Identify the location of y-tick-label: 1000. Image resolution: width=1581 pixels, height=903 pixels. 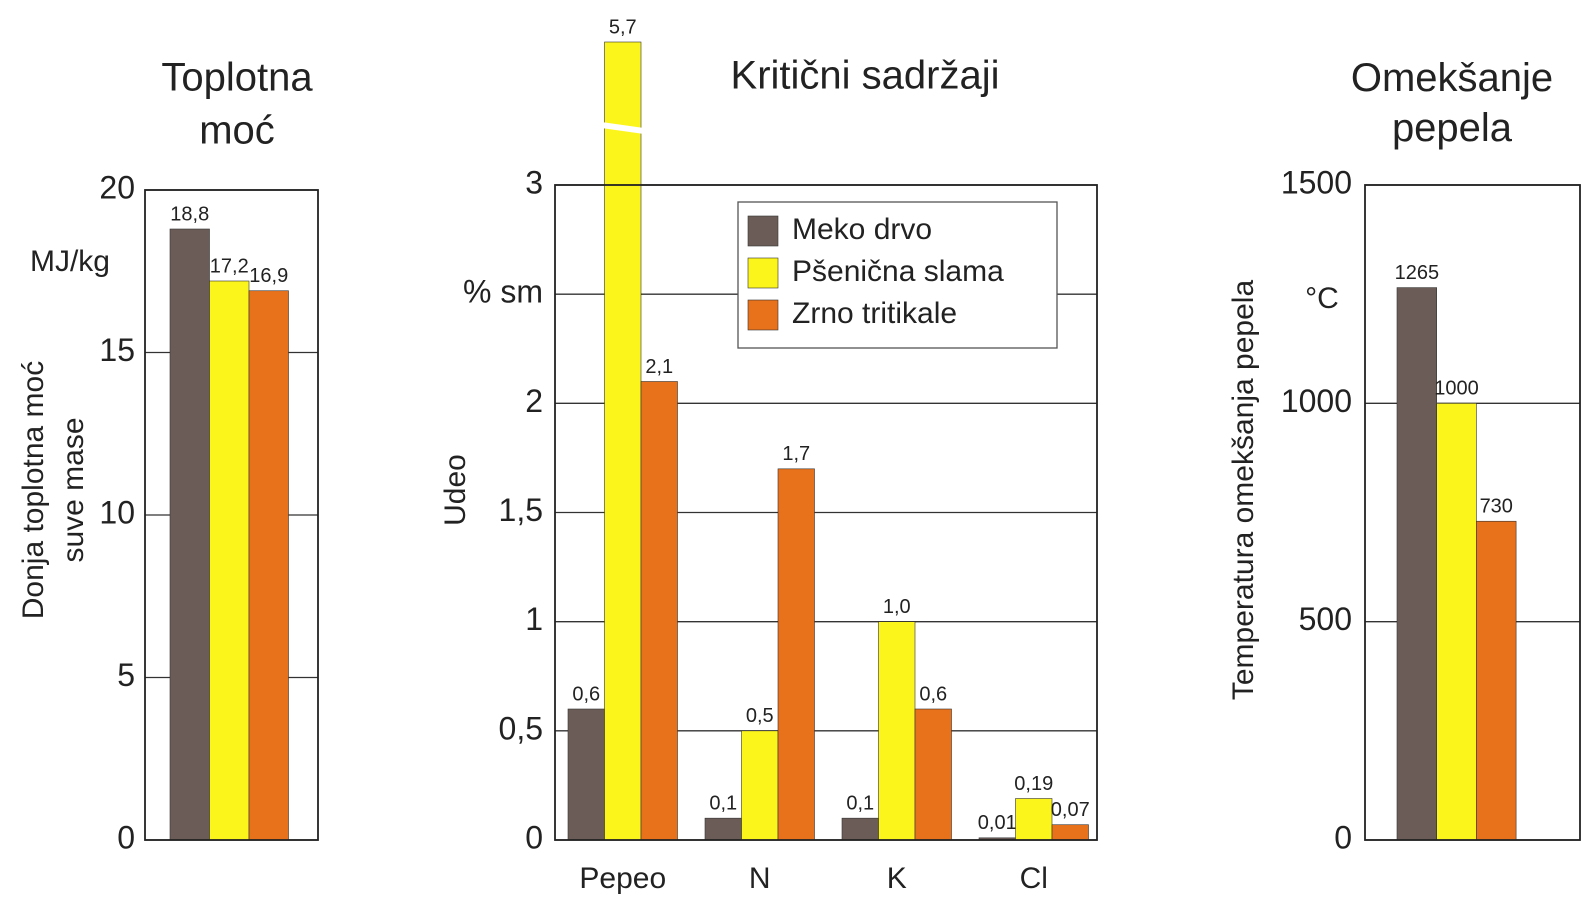
(1316, 401).